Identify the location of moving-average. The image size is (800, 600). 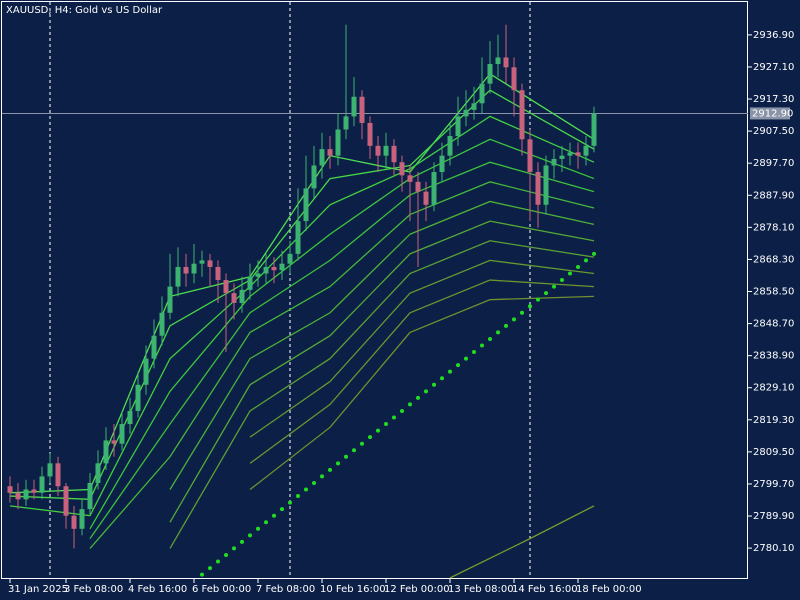
(422, 371).